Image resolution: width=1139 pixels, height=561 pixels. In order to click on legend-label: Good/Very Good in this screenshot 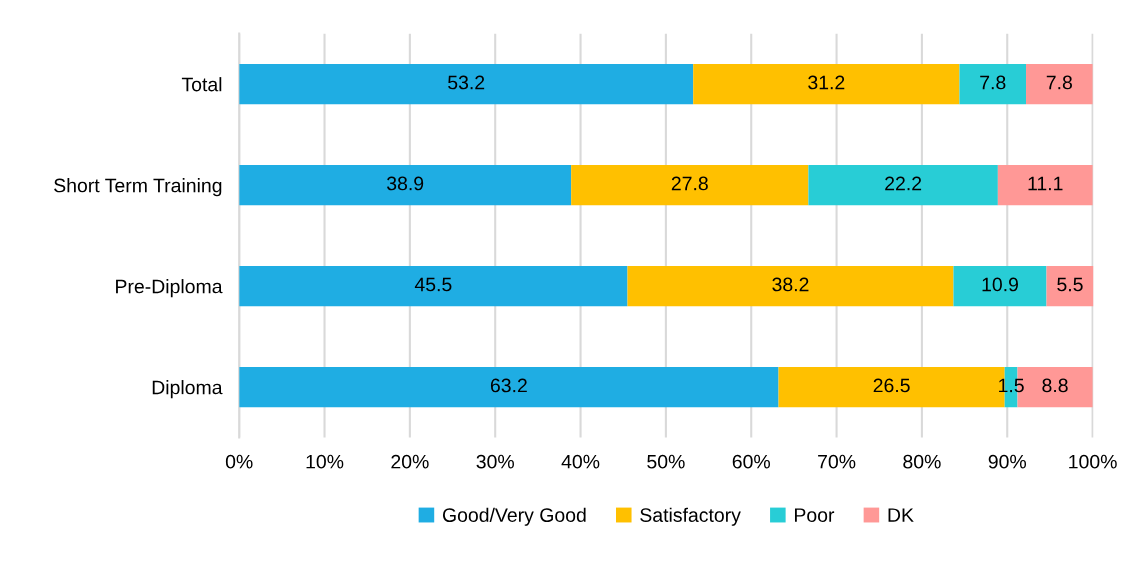, I will do `click(514, 516)`.